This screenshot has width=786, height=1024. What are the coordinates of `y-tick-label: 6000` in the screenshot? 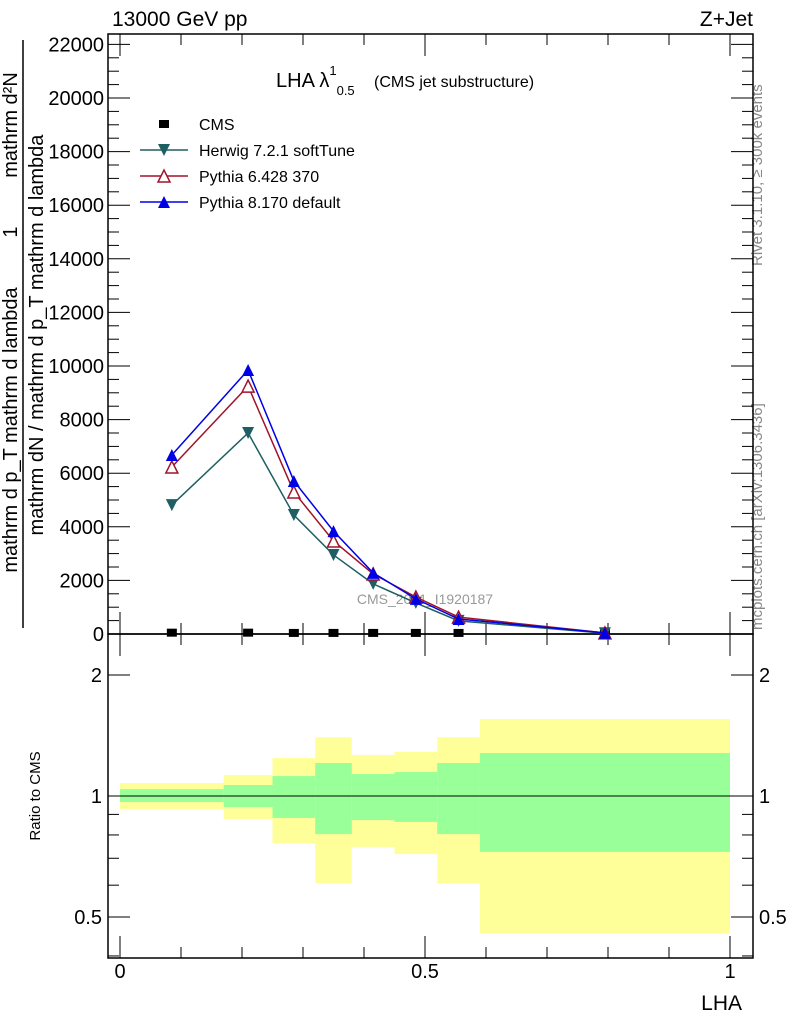 It's located at (82, 474).